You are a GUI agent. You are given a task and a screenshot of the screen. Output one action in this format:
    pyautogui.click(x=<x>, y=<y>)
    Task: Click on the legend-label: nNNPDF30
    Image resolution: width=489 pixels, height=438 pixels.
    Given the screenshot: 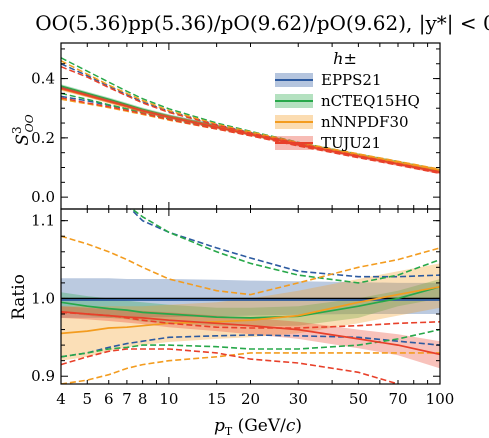 What is the action you would take?
    pyautogui.click(x=365, y=122)
    